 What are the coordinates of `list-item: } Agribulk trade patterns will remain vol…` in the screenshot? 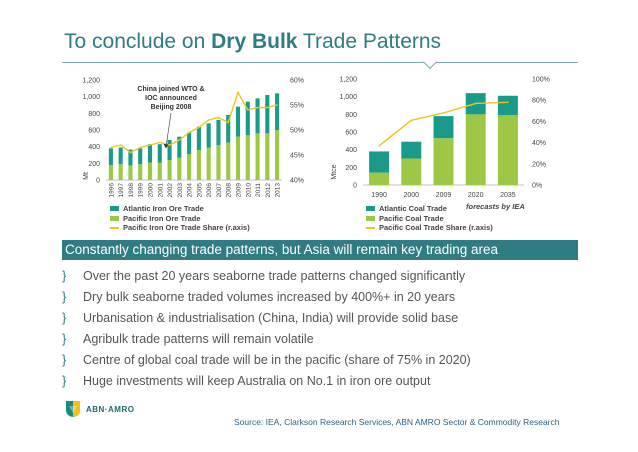 It's located at (266, 339).